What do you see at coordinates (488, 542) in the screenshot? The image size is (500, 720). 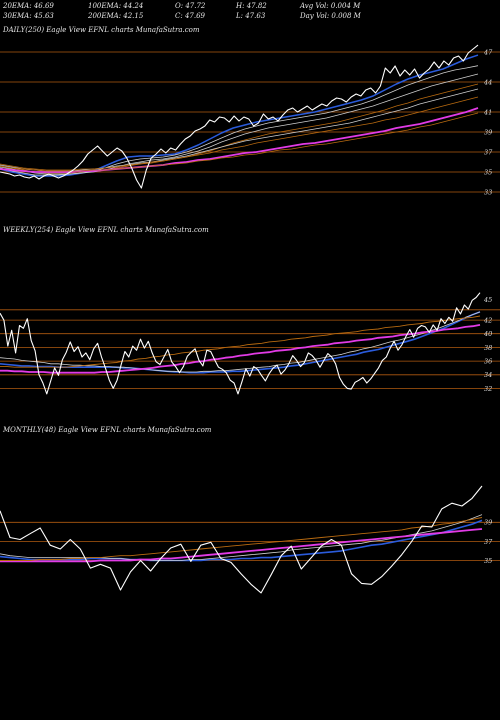 I see `monthly-y-tick-label: 37` at bounding box center [488, 542].